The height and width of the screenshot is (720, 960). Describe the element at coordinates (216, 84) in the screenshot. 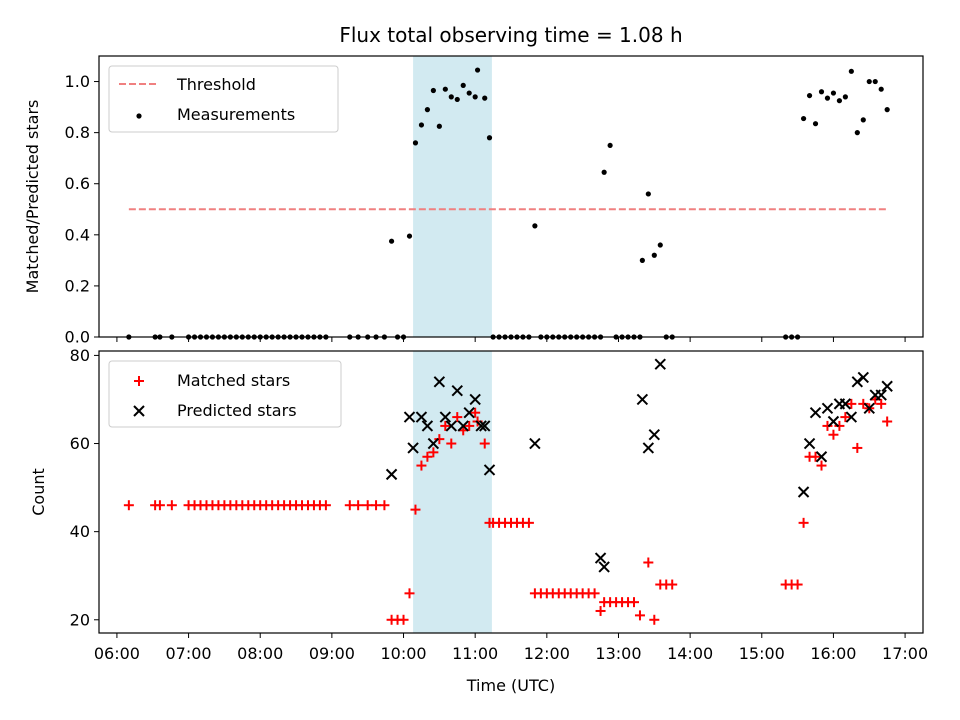

I see `legend-threshold-label: Threshold` at that location.